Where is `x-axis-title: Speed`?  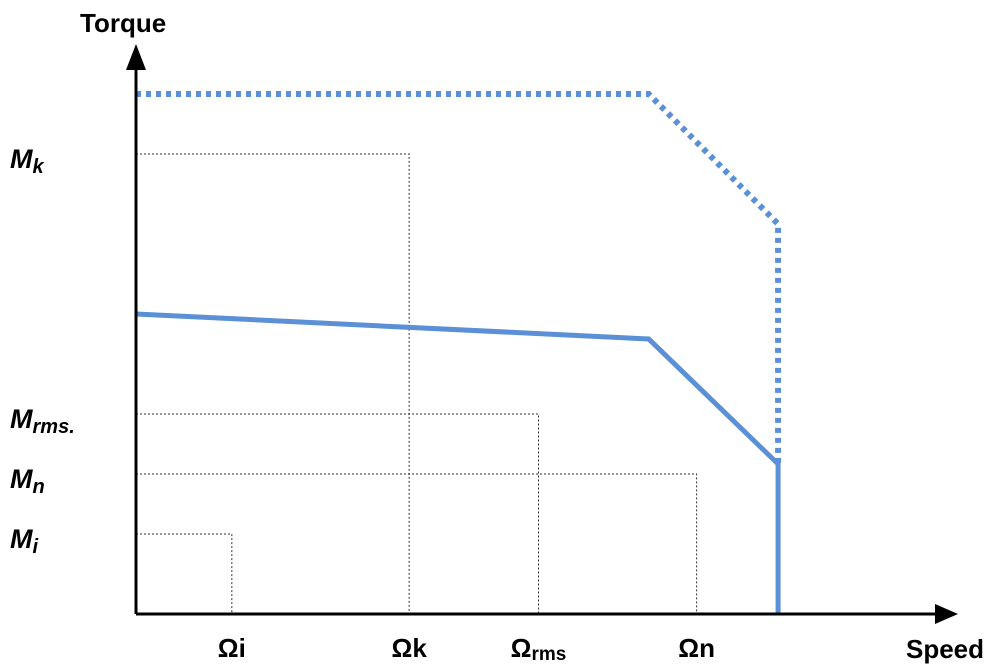 x-axis-title: Speed is located at coordinates (945, 649).